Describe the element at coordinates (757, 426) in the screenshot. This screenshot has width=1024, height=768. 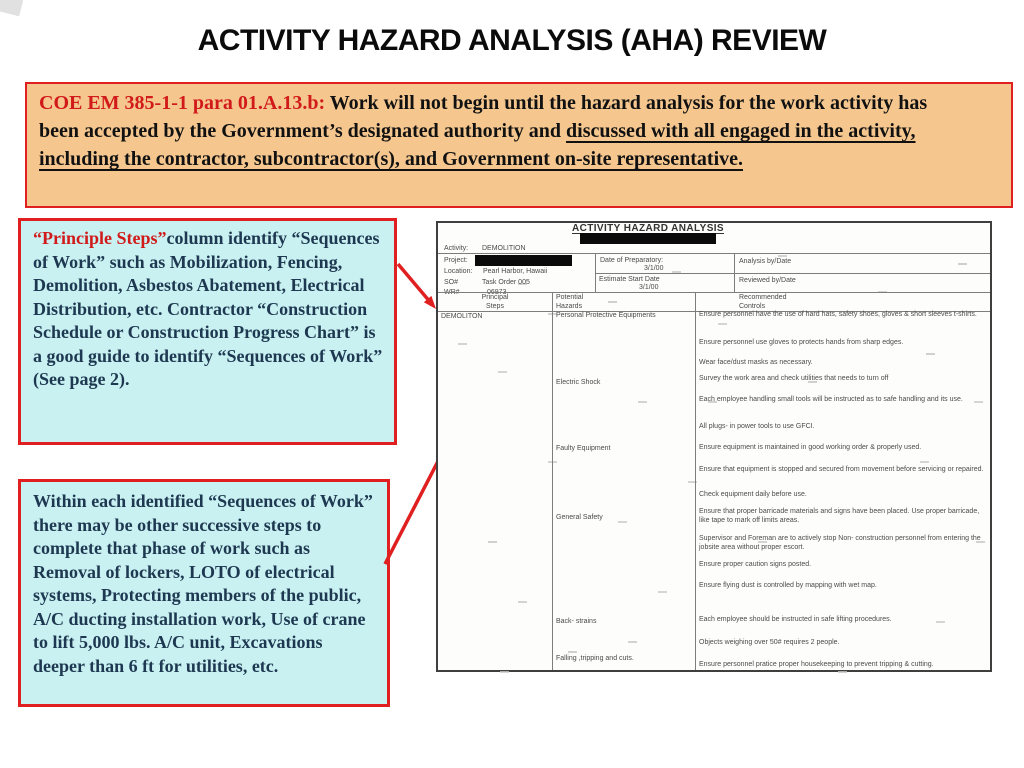
I see `control-item: All plugs- in power tools to use GFCI.` at that location.